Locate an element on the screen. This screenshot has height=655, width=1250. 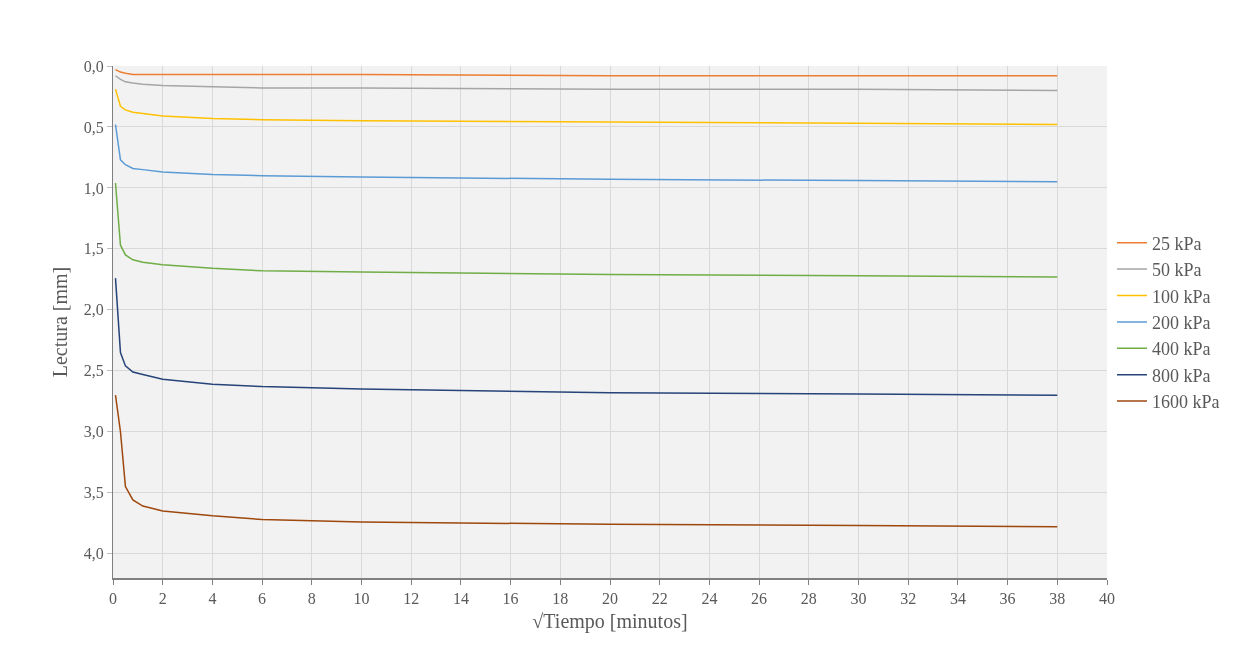
legend-label: 25 kPa is located at coordinates (1176, 243).